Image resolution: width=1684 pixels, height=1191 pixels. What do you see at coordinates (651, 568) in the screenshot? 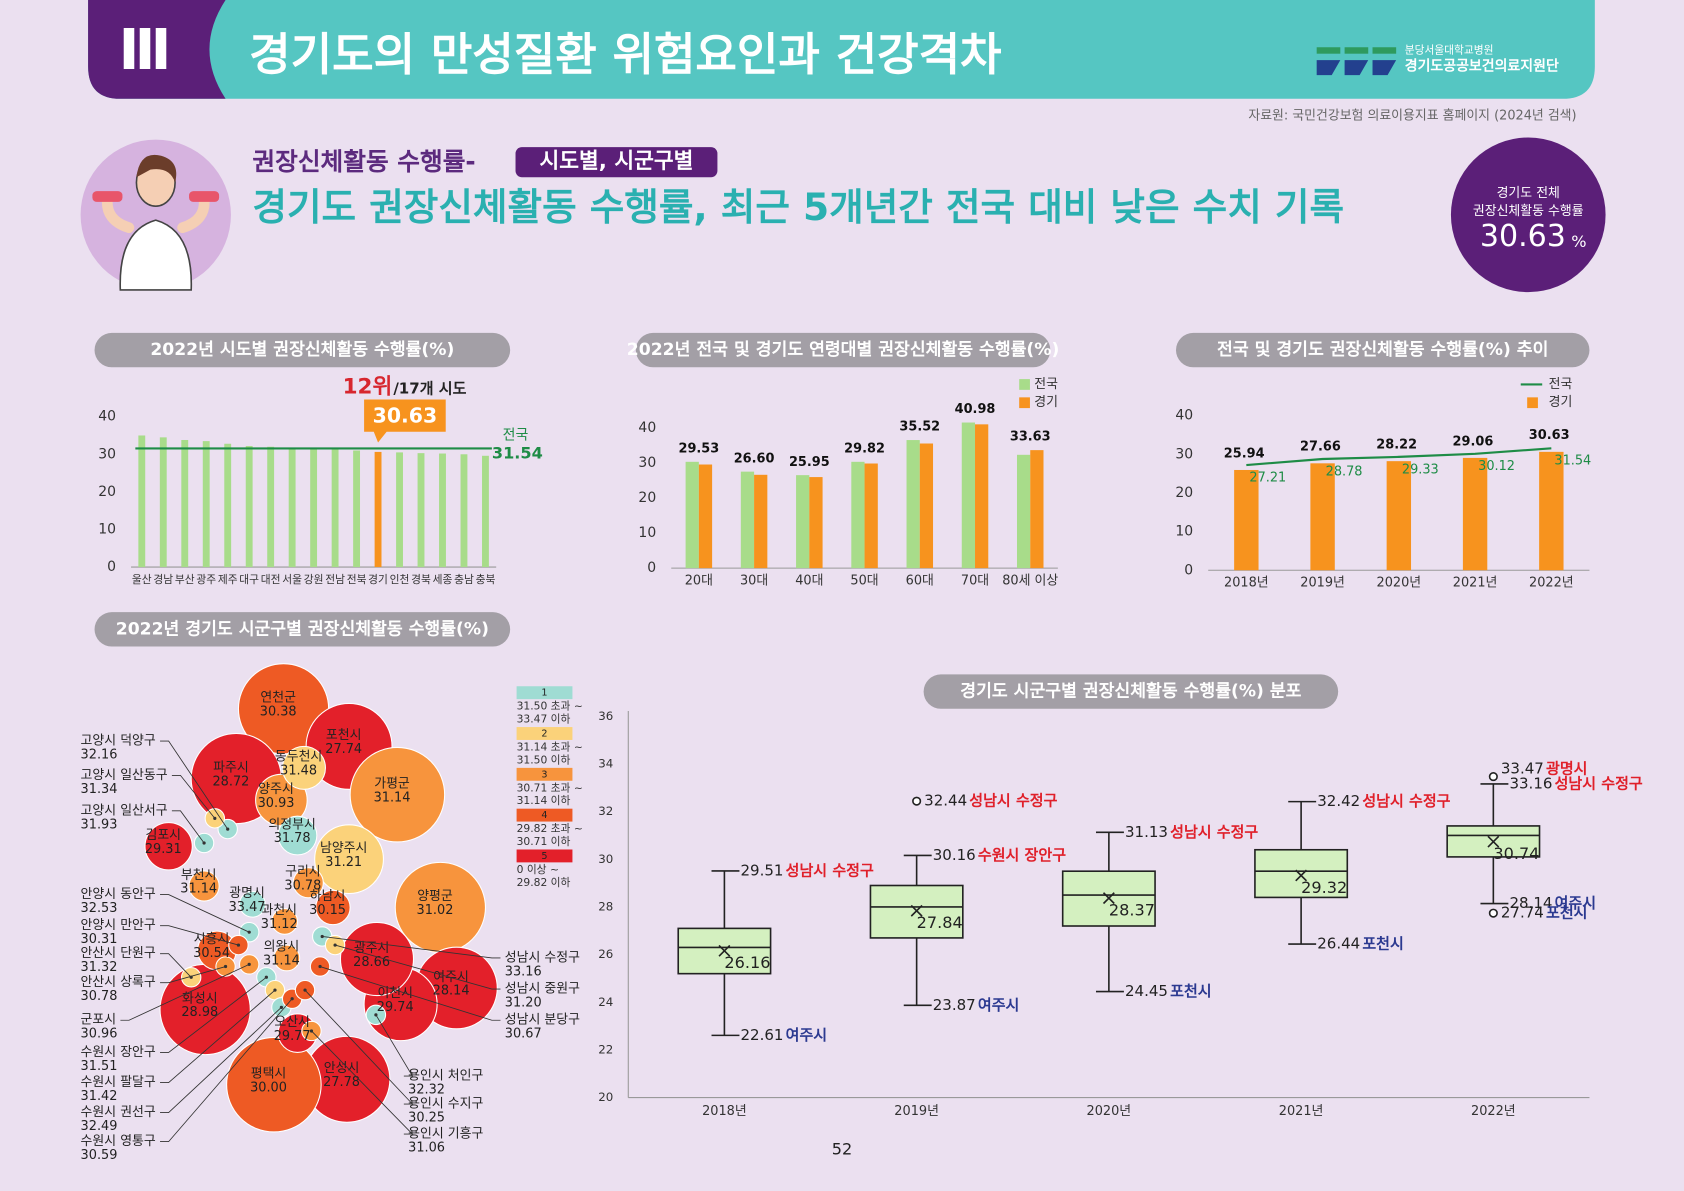
I see `y-tick-label: 0` at bounding box center [651, 568].